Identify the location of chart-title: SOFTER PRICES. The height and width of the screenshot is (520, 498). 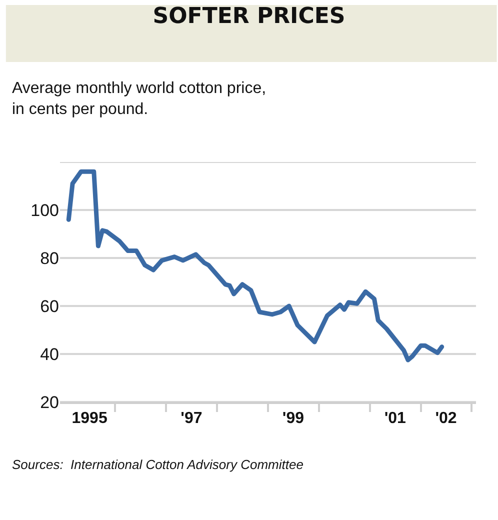
(249, 17).